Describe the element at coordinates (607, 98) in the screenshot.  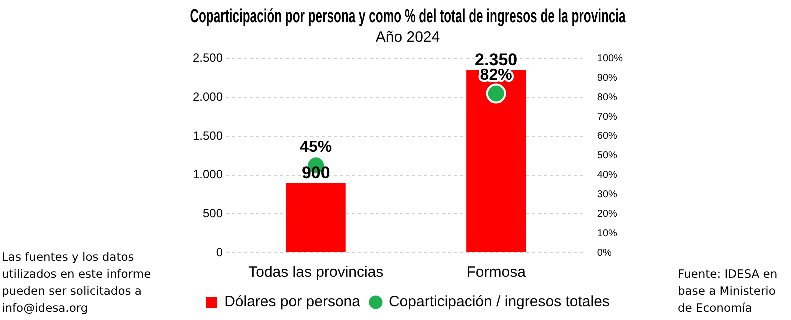
I see `y2-tick-label: 80%` at that location.